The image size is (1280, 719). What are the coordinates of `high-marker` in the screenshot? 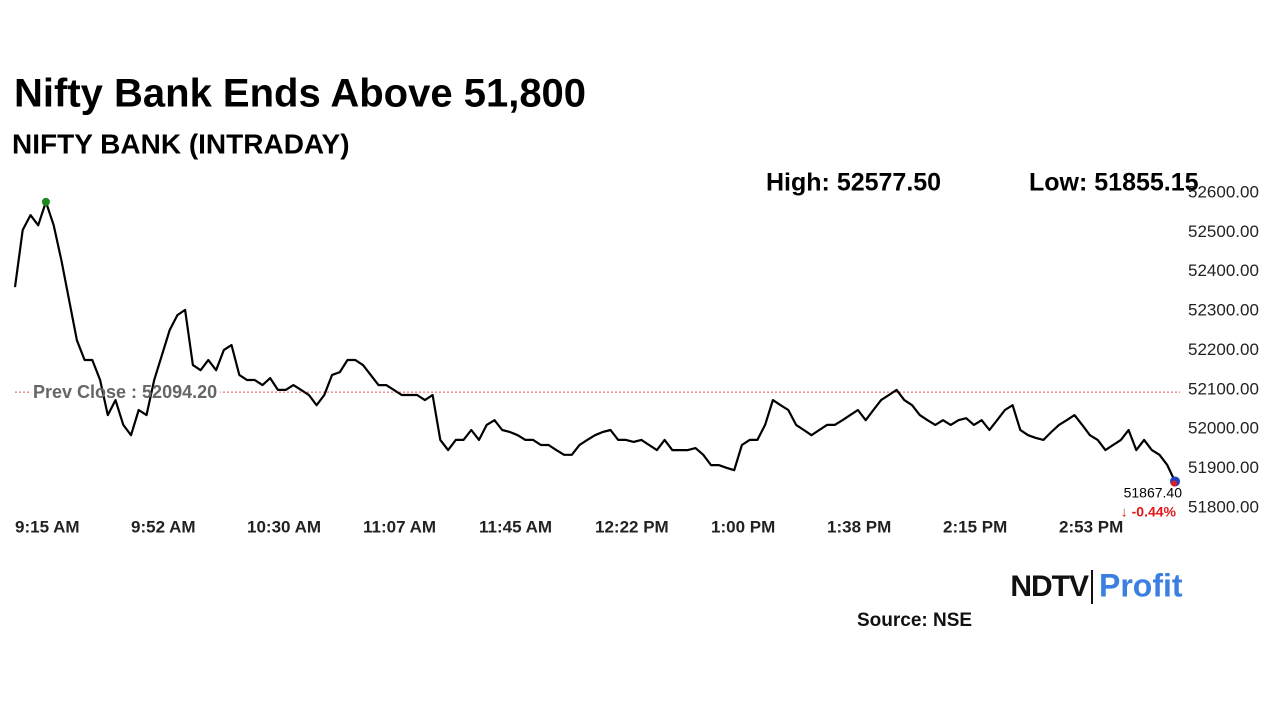 It's located at (45, 201).